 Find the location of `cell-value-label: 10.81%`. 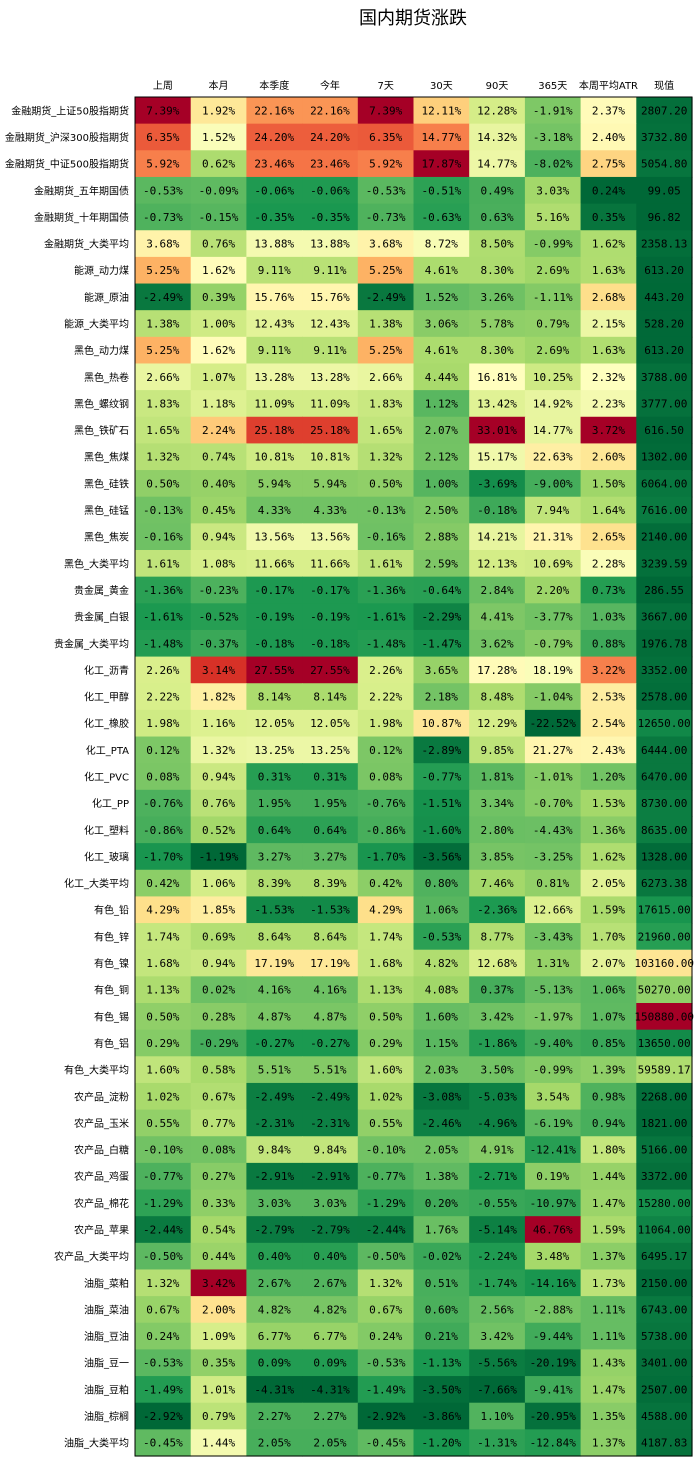

cell-value-label: 10.81% is located at coordinates (274, 457).